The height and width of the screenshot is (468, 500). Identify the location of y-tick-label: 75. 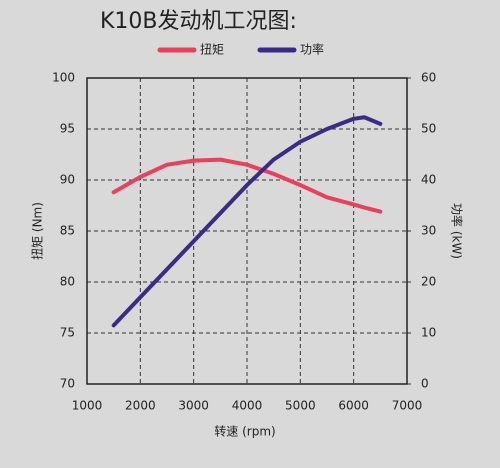
(67, 333).